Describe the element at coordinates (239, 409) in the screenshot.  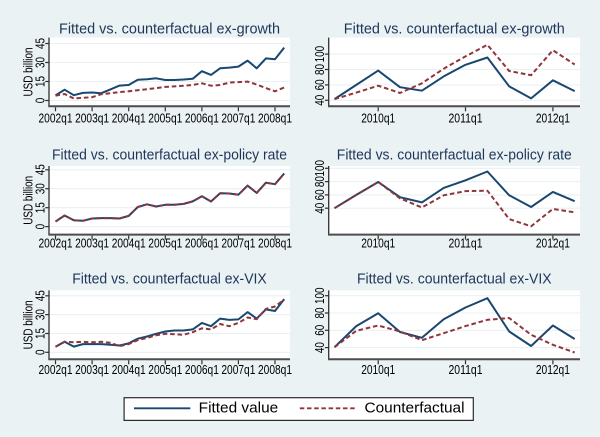
I see `svg-text: Fitted value` at that location.